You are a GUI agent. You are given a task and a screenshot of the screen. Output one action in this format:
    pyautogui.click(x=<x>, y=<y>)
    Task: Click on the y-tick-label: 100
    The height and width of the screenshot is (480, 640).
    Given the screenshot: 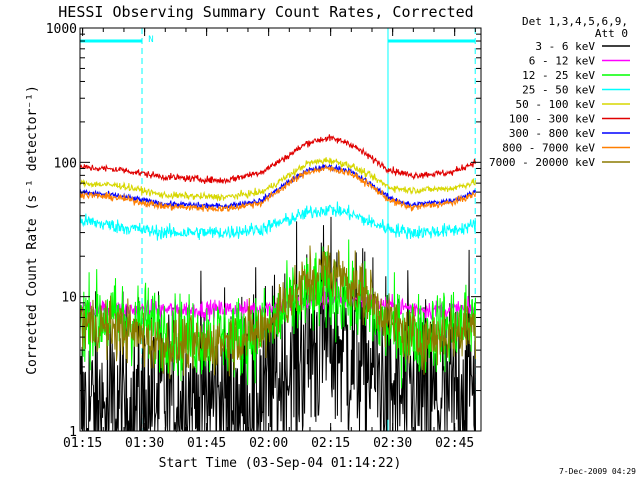 What is the action you would take?
    pyautogui.click(x=65, y=163)
    